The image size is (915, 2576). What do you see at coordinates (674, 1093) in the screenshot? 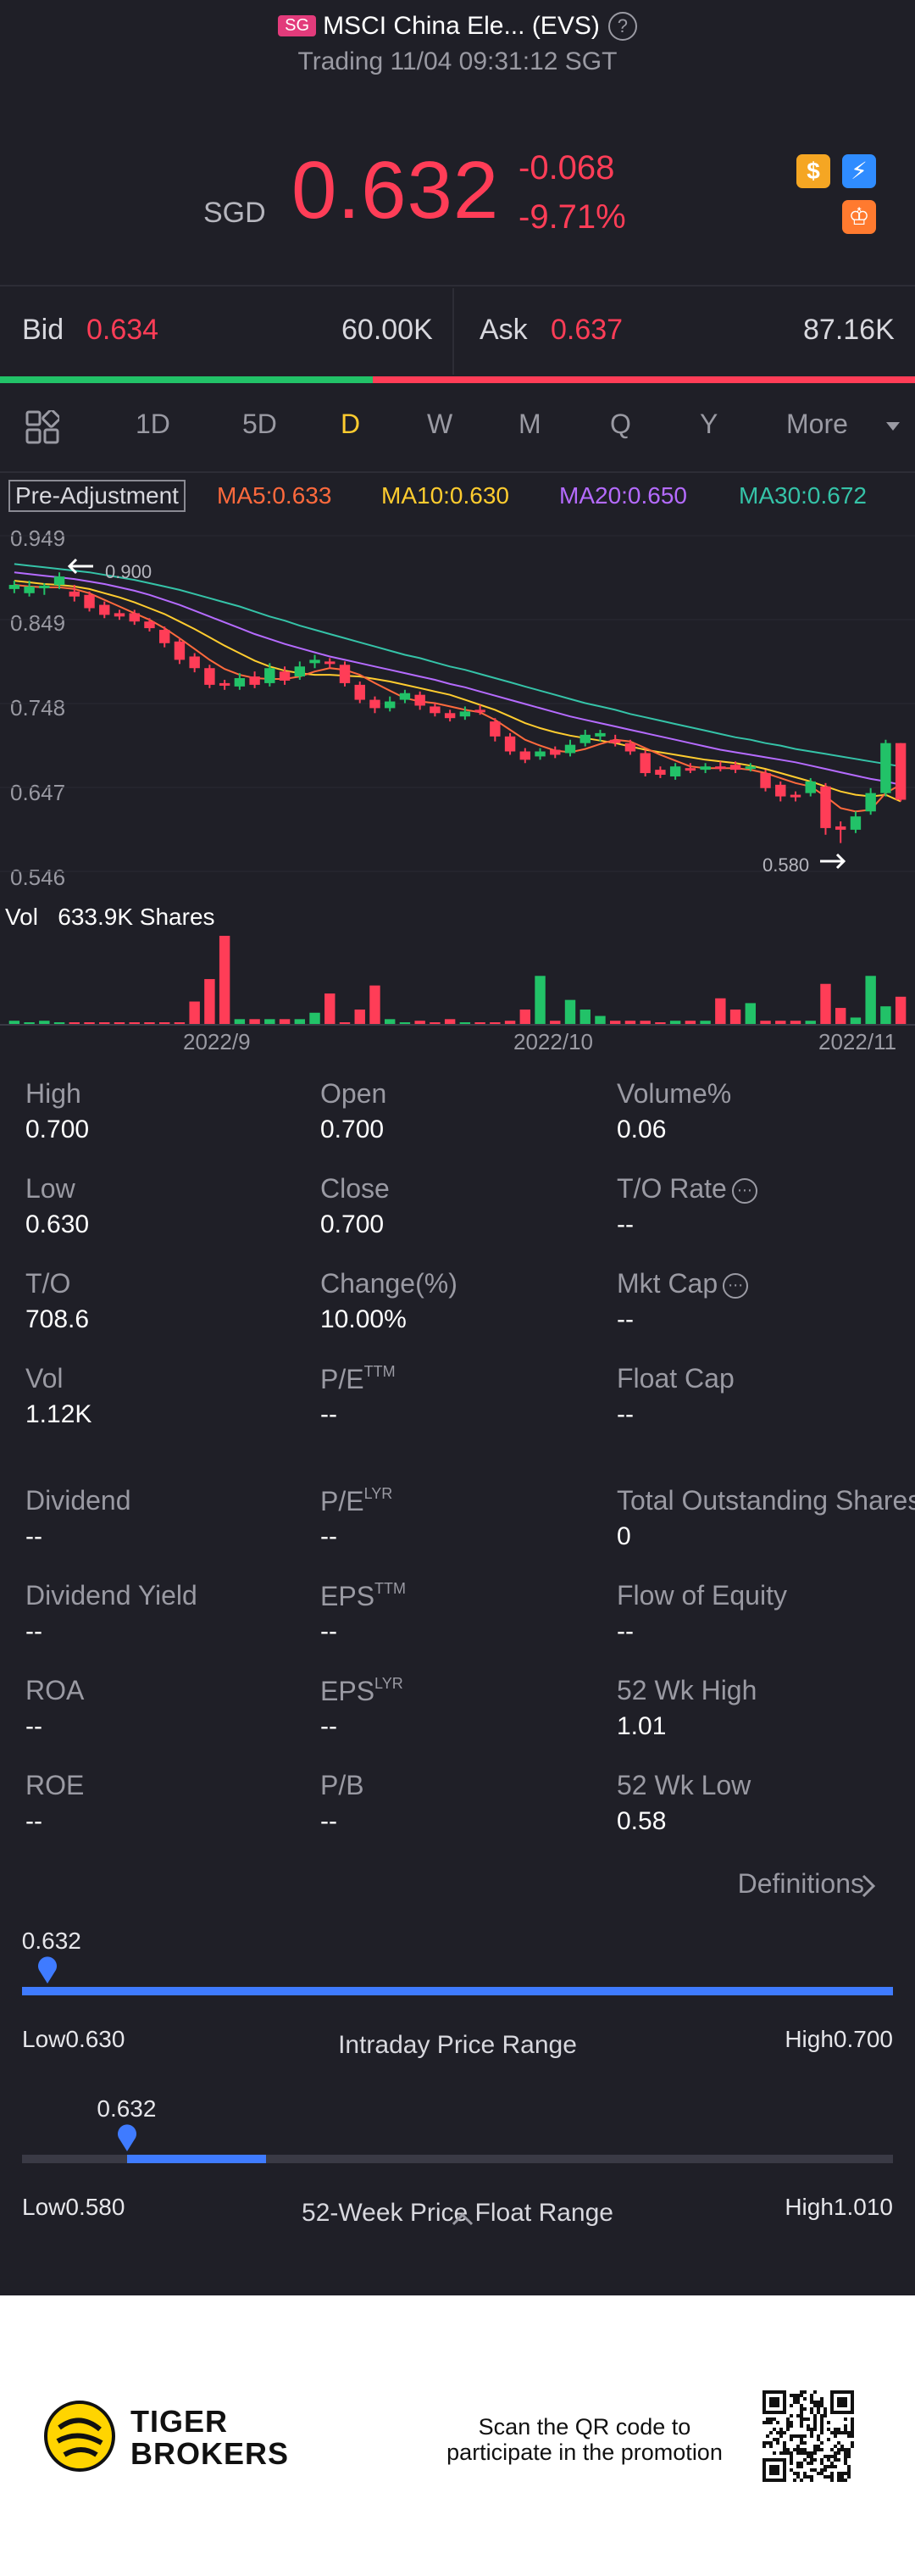
I see `stat-label-text: Volume%` at bounding box center [674, 1093].